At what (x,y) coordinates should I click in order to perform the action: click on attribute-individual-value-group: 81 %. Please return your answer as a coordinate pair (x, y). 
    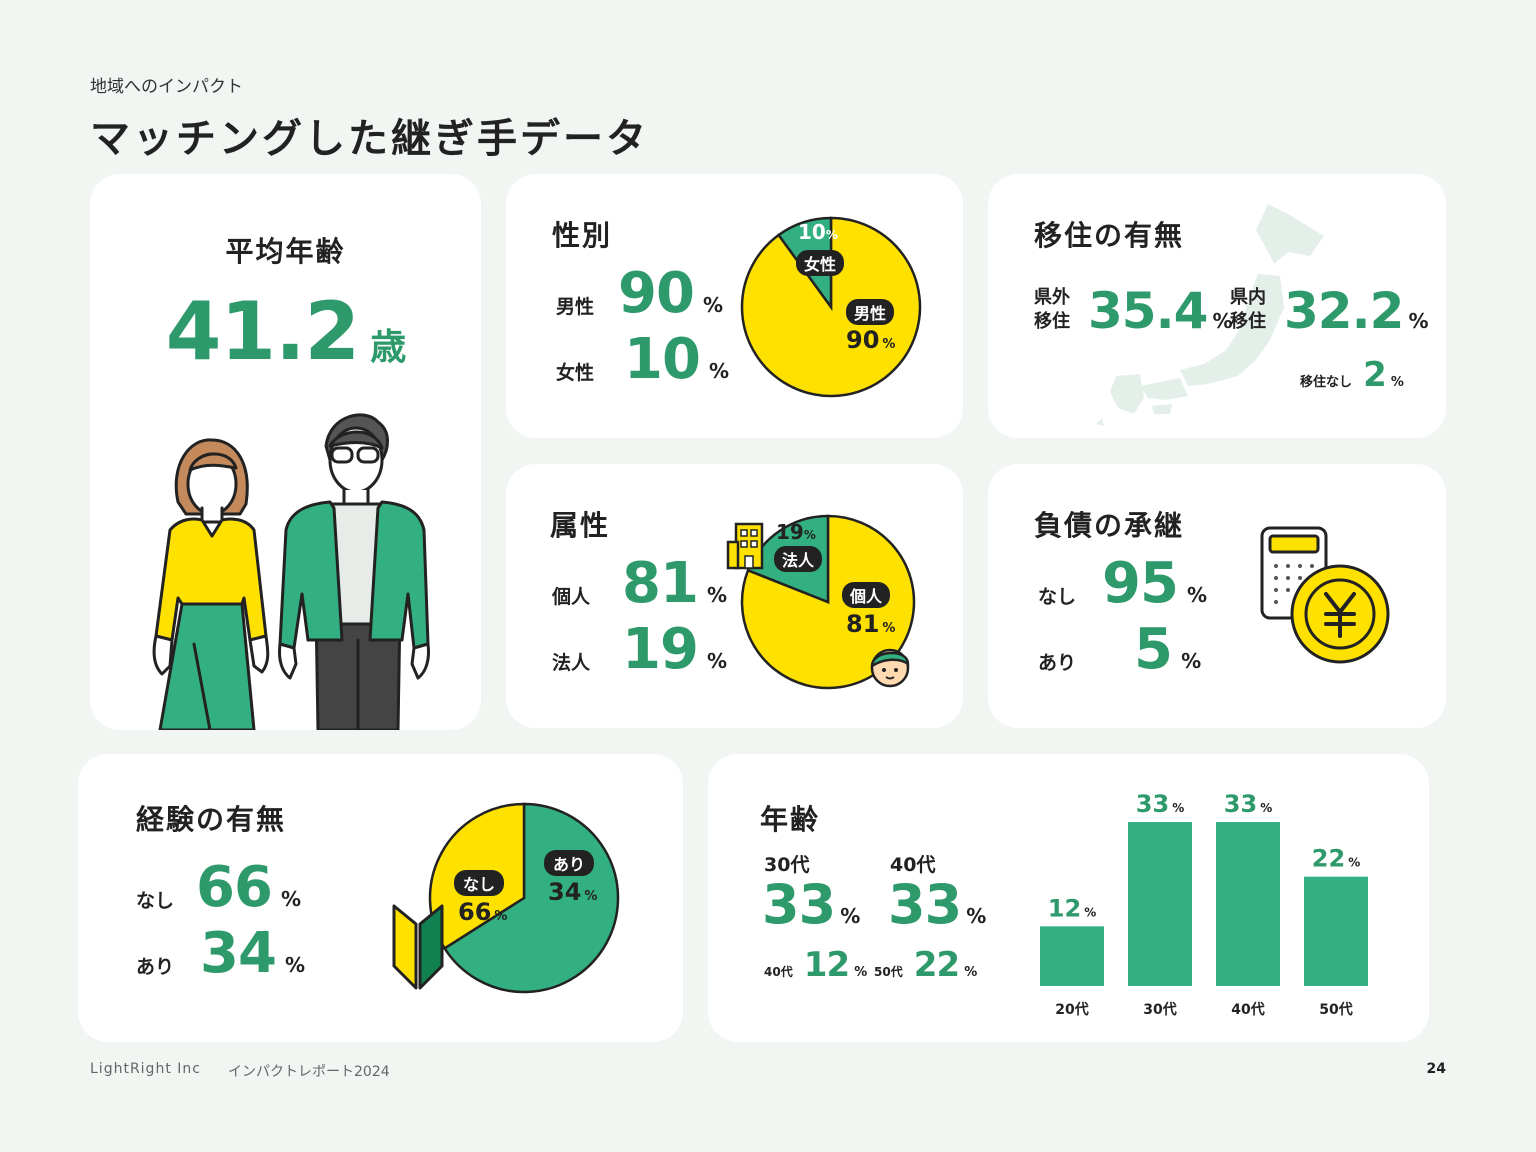
    Looking at the image, I should click on (674, 584).